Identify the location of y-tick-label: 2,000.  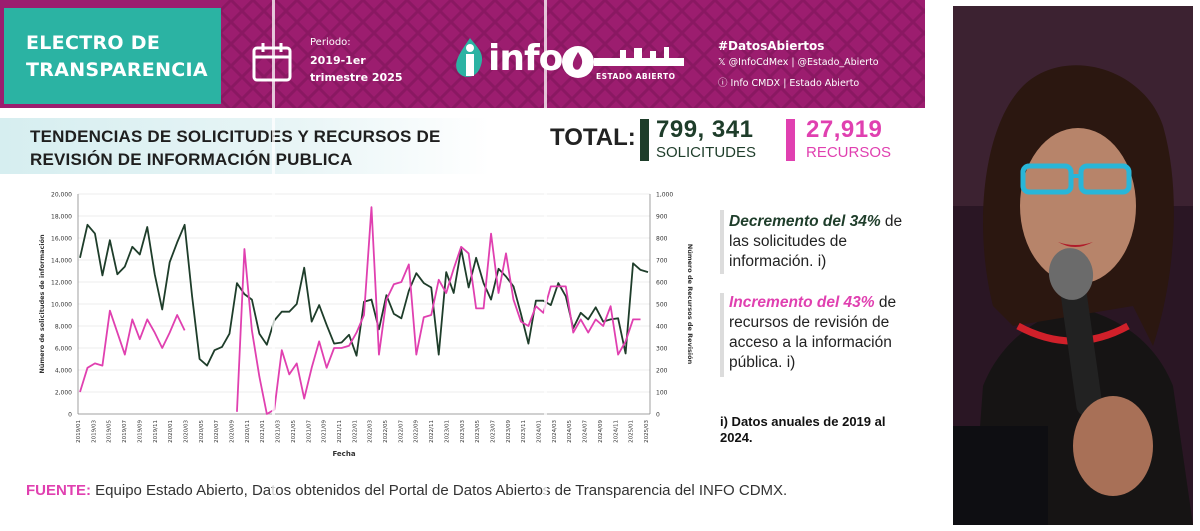
(63, 393).